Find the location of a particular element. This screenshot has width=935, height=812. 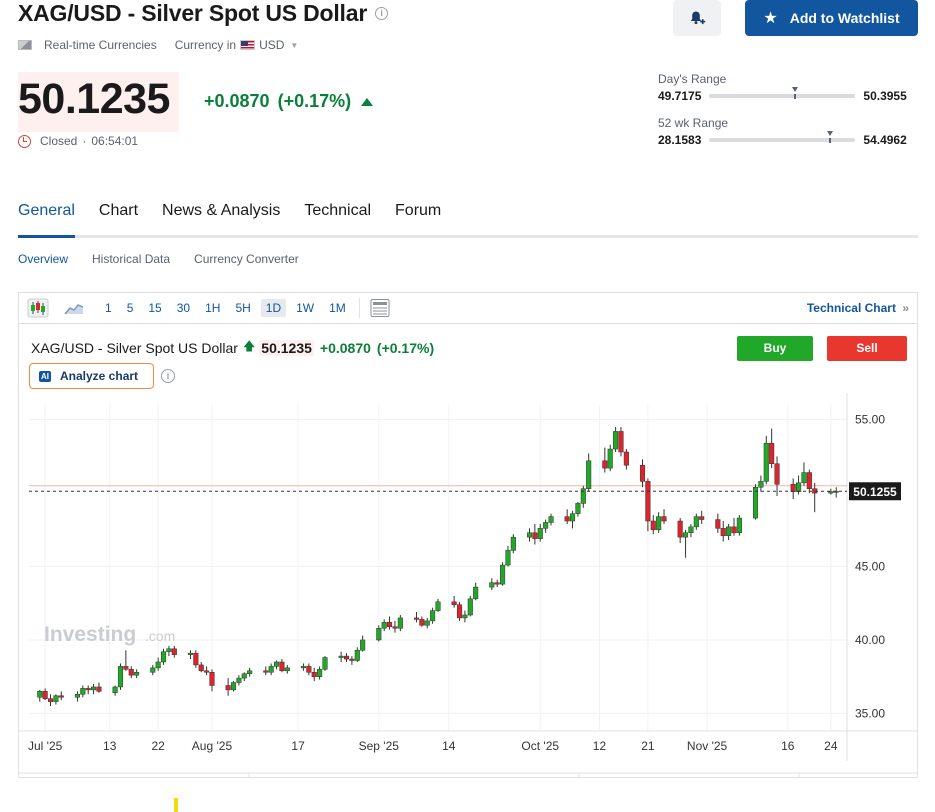

days-range-high: 50.3955 is located at coordinates (885, 96).